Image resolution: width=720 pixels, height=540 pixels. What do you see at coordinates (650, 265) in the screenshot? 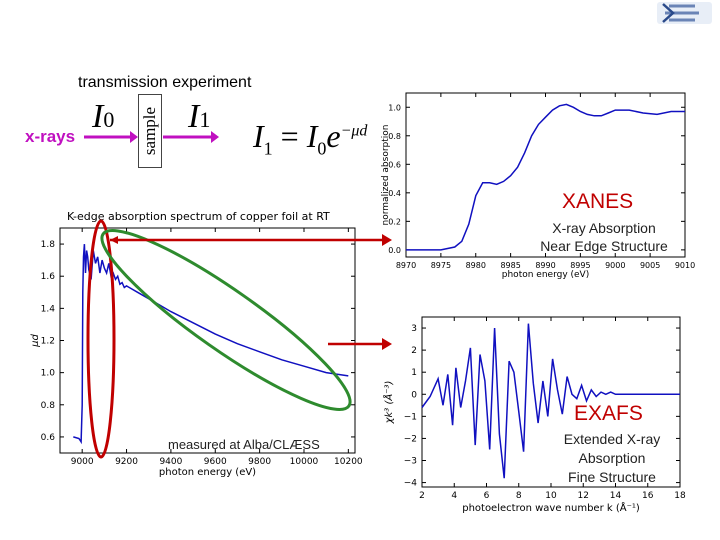
I see `x-tick-label: 9005` at bounding box center [650, 265].